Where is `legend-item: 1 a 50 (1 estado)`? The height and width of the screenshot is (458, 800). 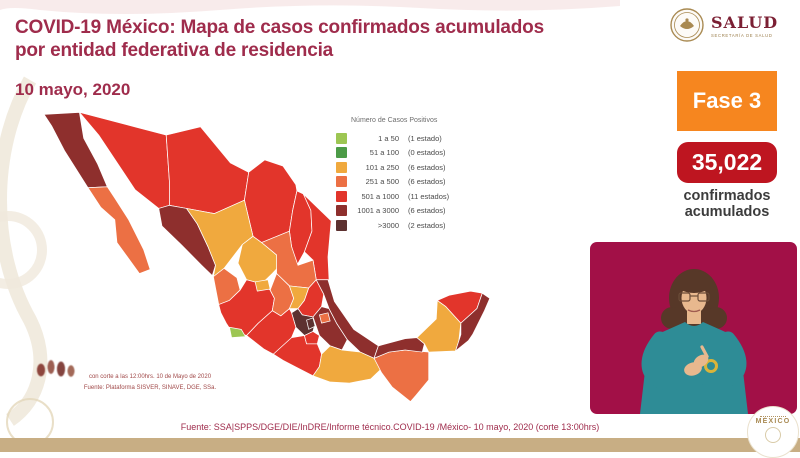 legend-item: 1 a 50 (1 estado) is located at coordinates (412, 138).